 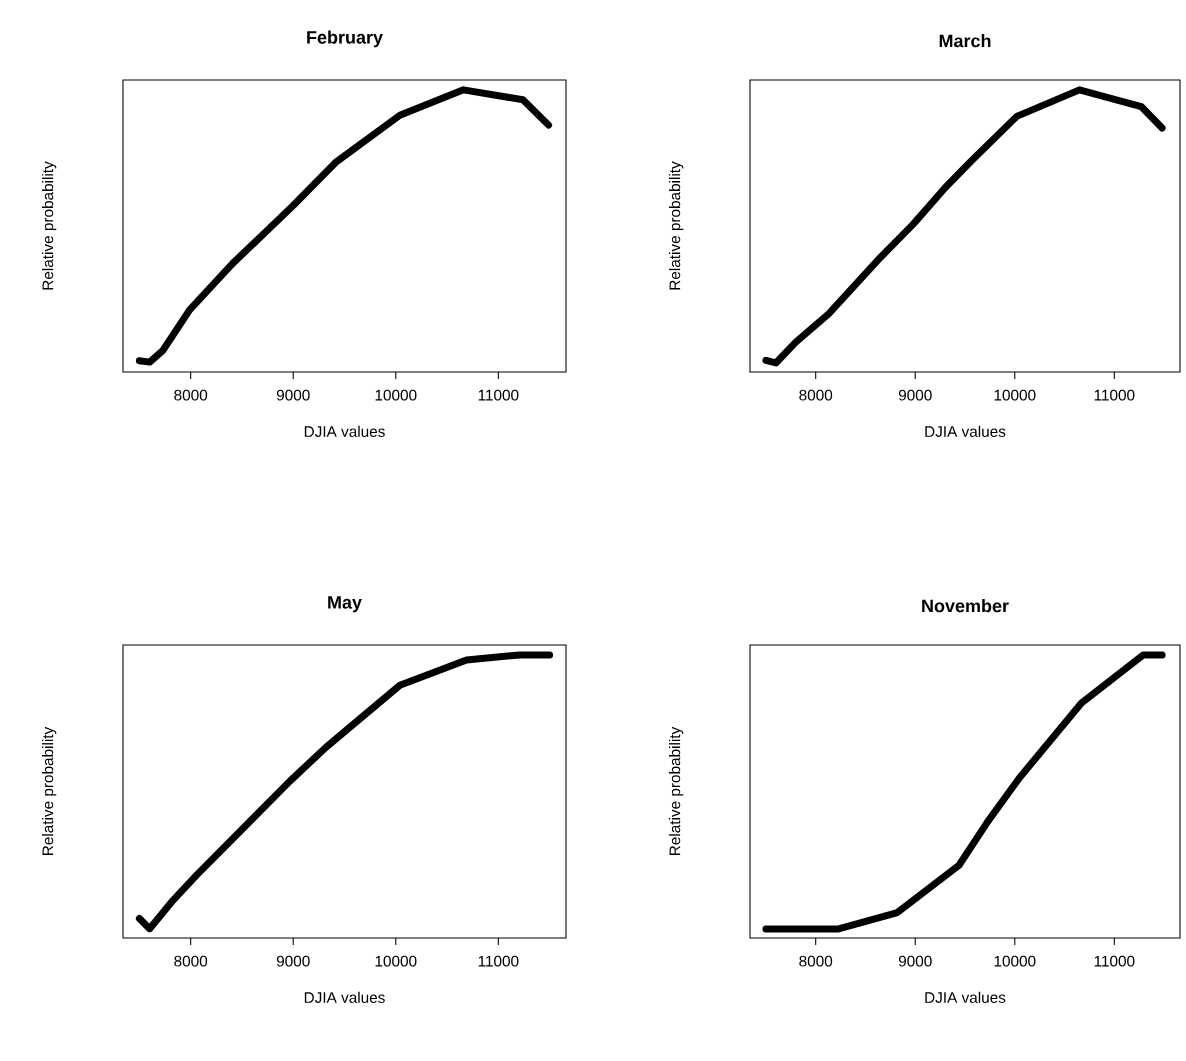 What do you see at coordinates (965, 41) in the screenshot?
I see `chart-title: March` at bounding box center [965, 41].